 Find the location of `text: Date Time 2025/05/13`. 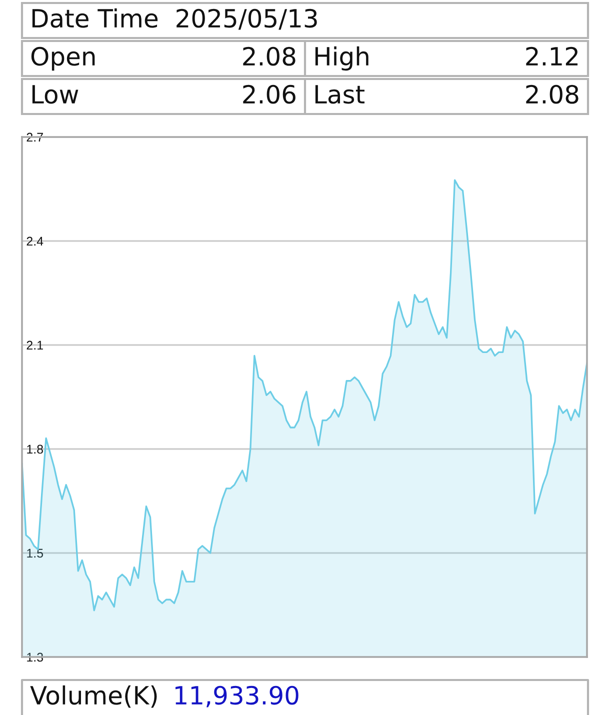

text: Date Time 2025/05/13 is located at coordinates (174, 19).